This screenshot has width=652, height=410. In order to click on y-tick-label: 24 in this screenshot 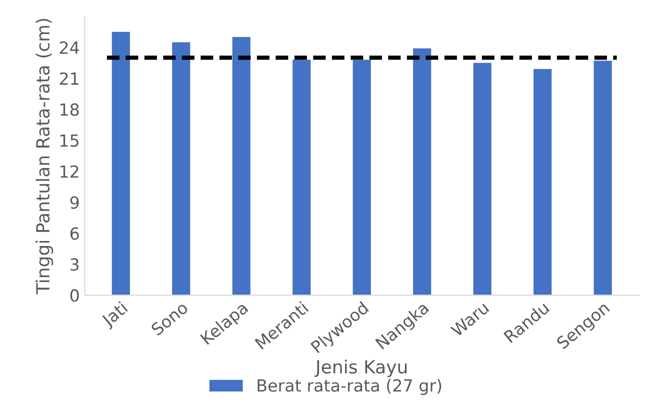, I will do `click(69, 47)`.